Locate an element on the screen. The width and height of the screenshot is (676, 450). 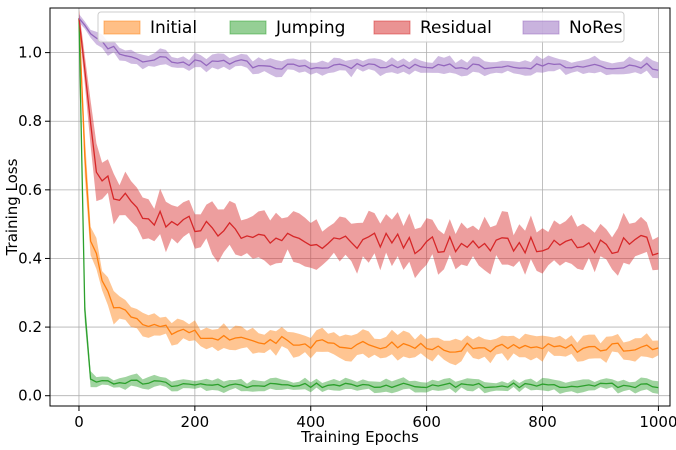
legend-swatch-jumping is located at coordinates (248, 27).